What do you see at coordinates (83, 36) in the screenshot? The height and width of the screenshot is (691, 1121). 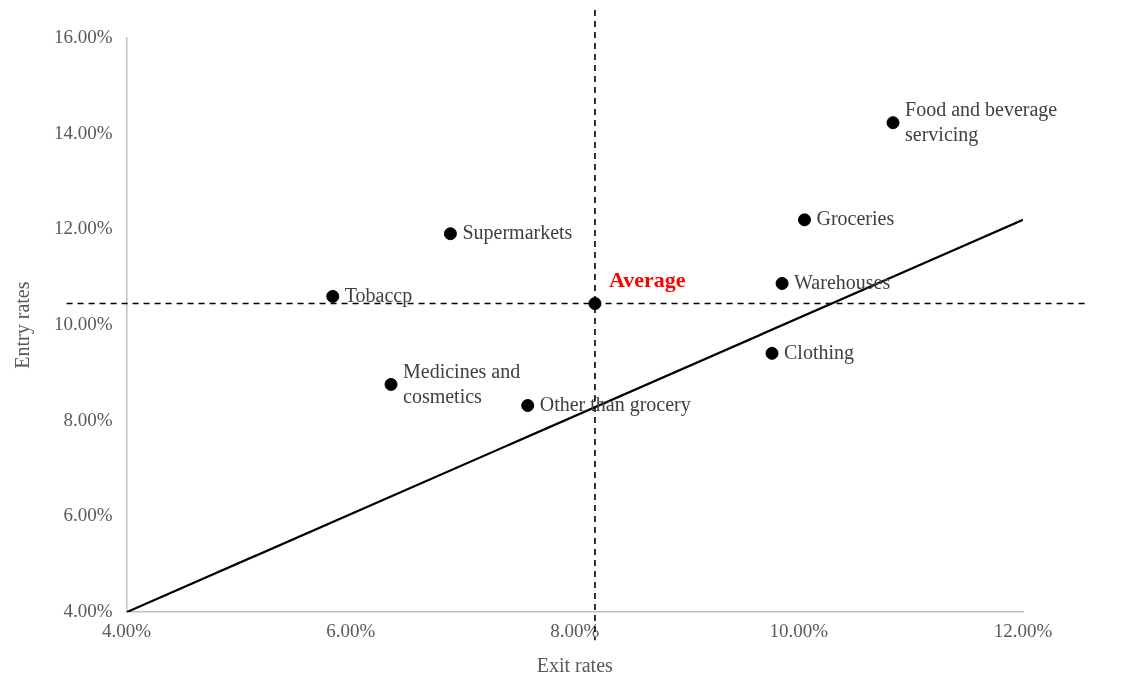 I see `y-tick-label: 16.00%` at bounding box center [83, 36].